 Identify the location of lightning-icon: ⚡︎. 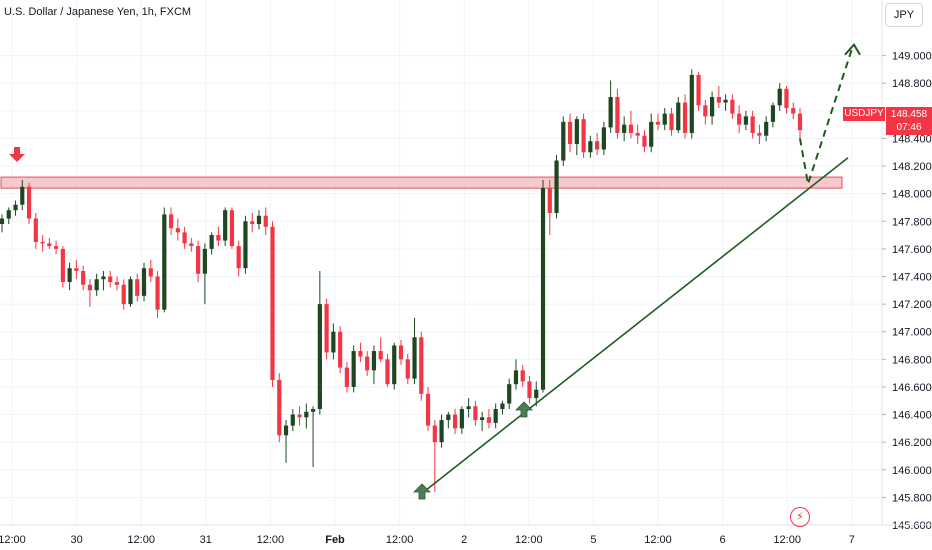
(800, 517).